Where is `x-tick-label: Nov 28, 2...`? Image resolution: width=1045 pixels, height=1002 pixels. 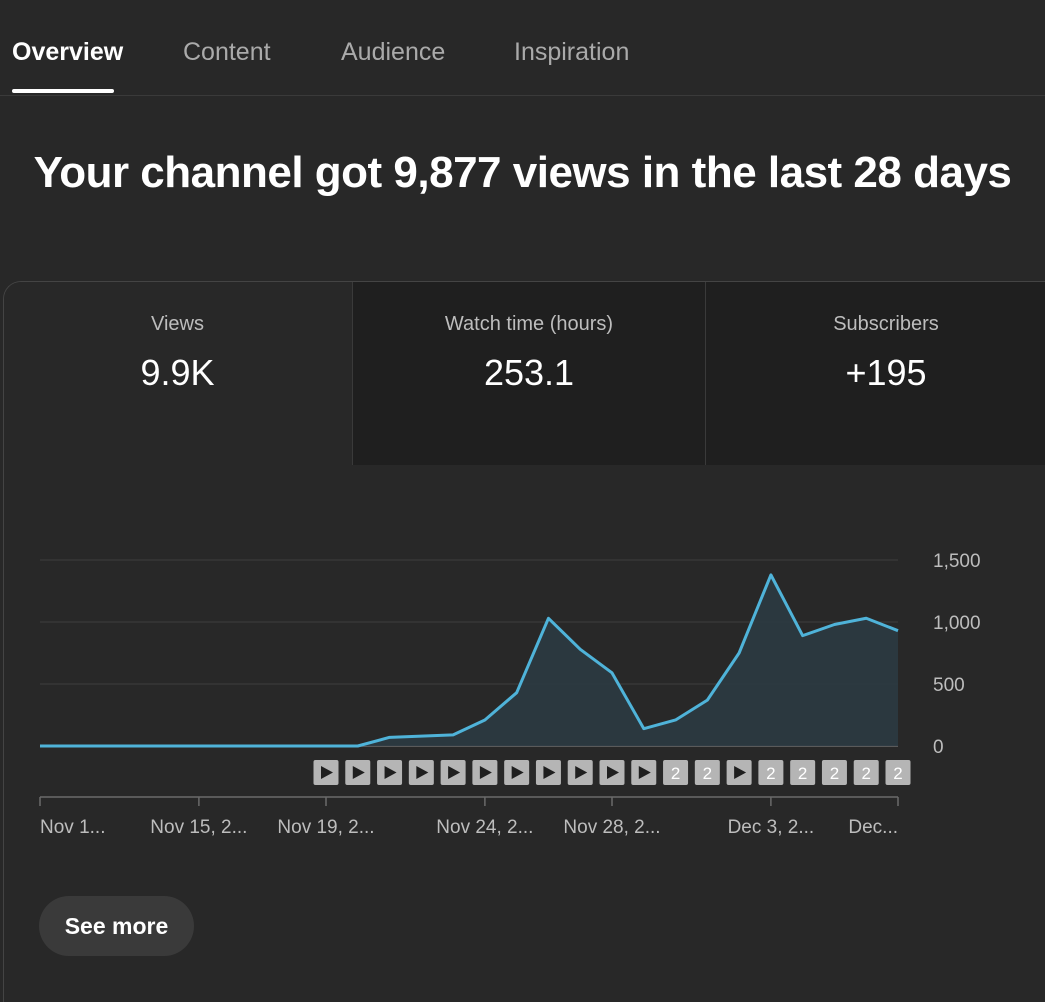
x-tick-label: Nov 28, 2... is located at coordinates (611, 827).